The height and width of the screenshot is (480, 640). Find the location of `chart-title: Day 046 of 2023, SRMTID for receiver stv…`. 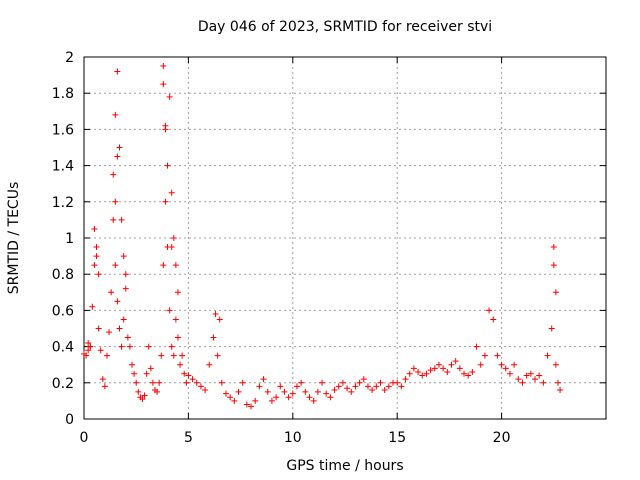

chart-title: Day 046 of 2023, SRMTID for receiver stv… is located at coordinates (345, 27).